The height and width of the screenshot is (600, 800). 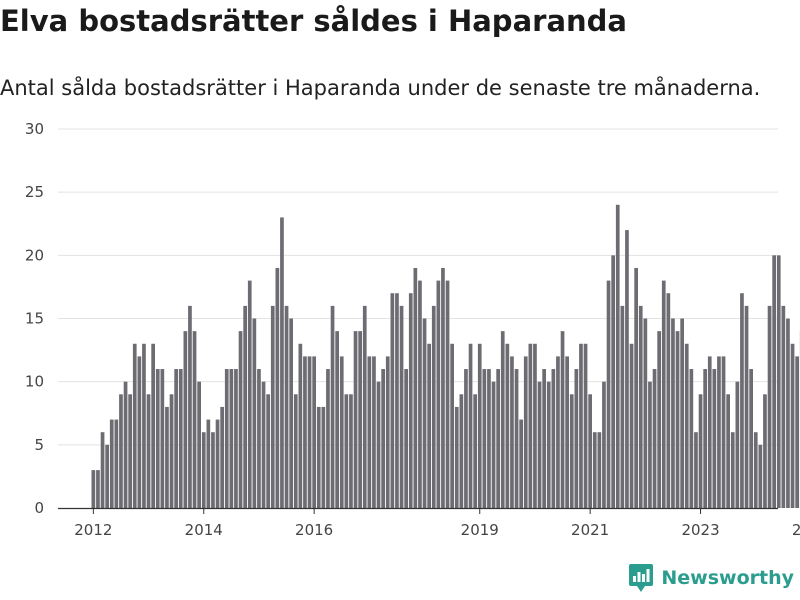 What do you see at coordinates (590, 530) in the screenshot?
I see `x-tick-label: 2021` at bounding box center [590, 530].